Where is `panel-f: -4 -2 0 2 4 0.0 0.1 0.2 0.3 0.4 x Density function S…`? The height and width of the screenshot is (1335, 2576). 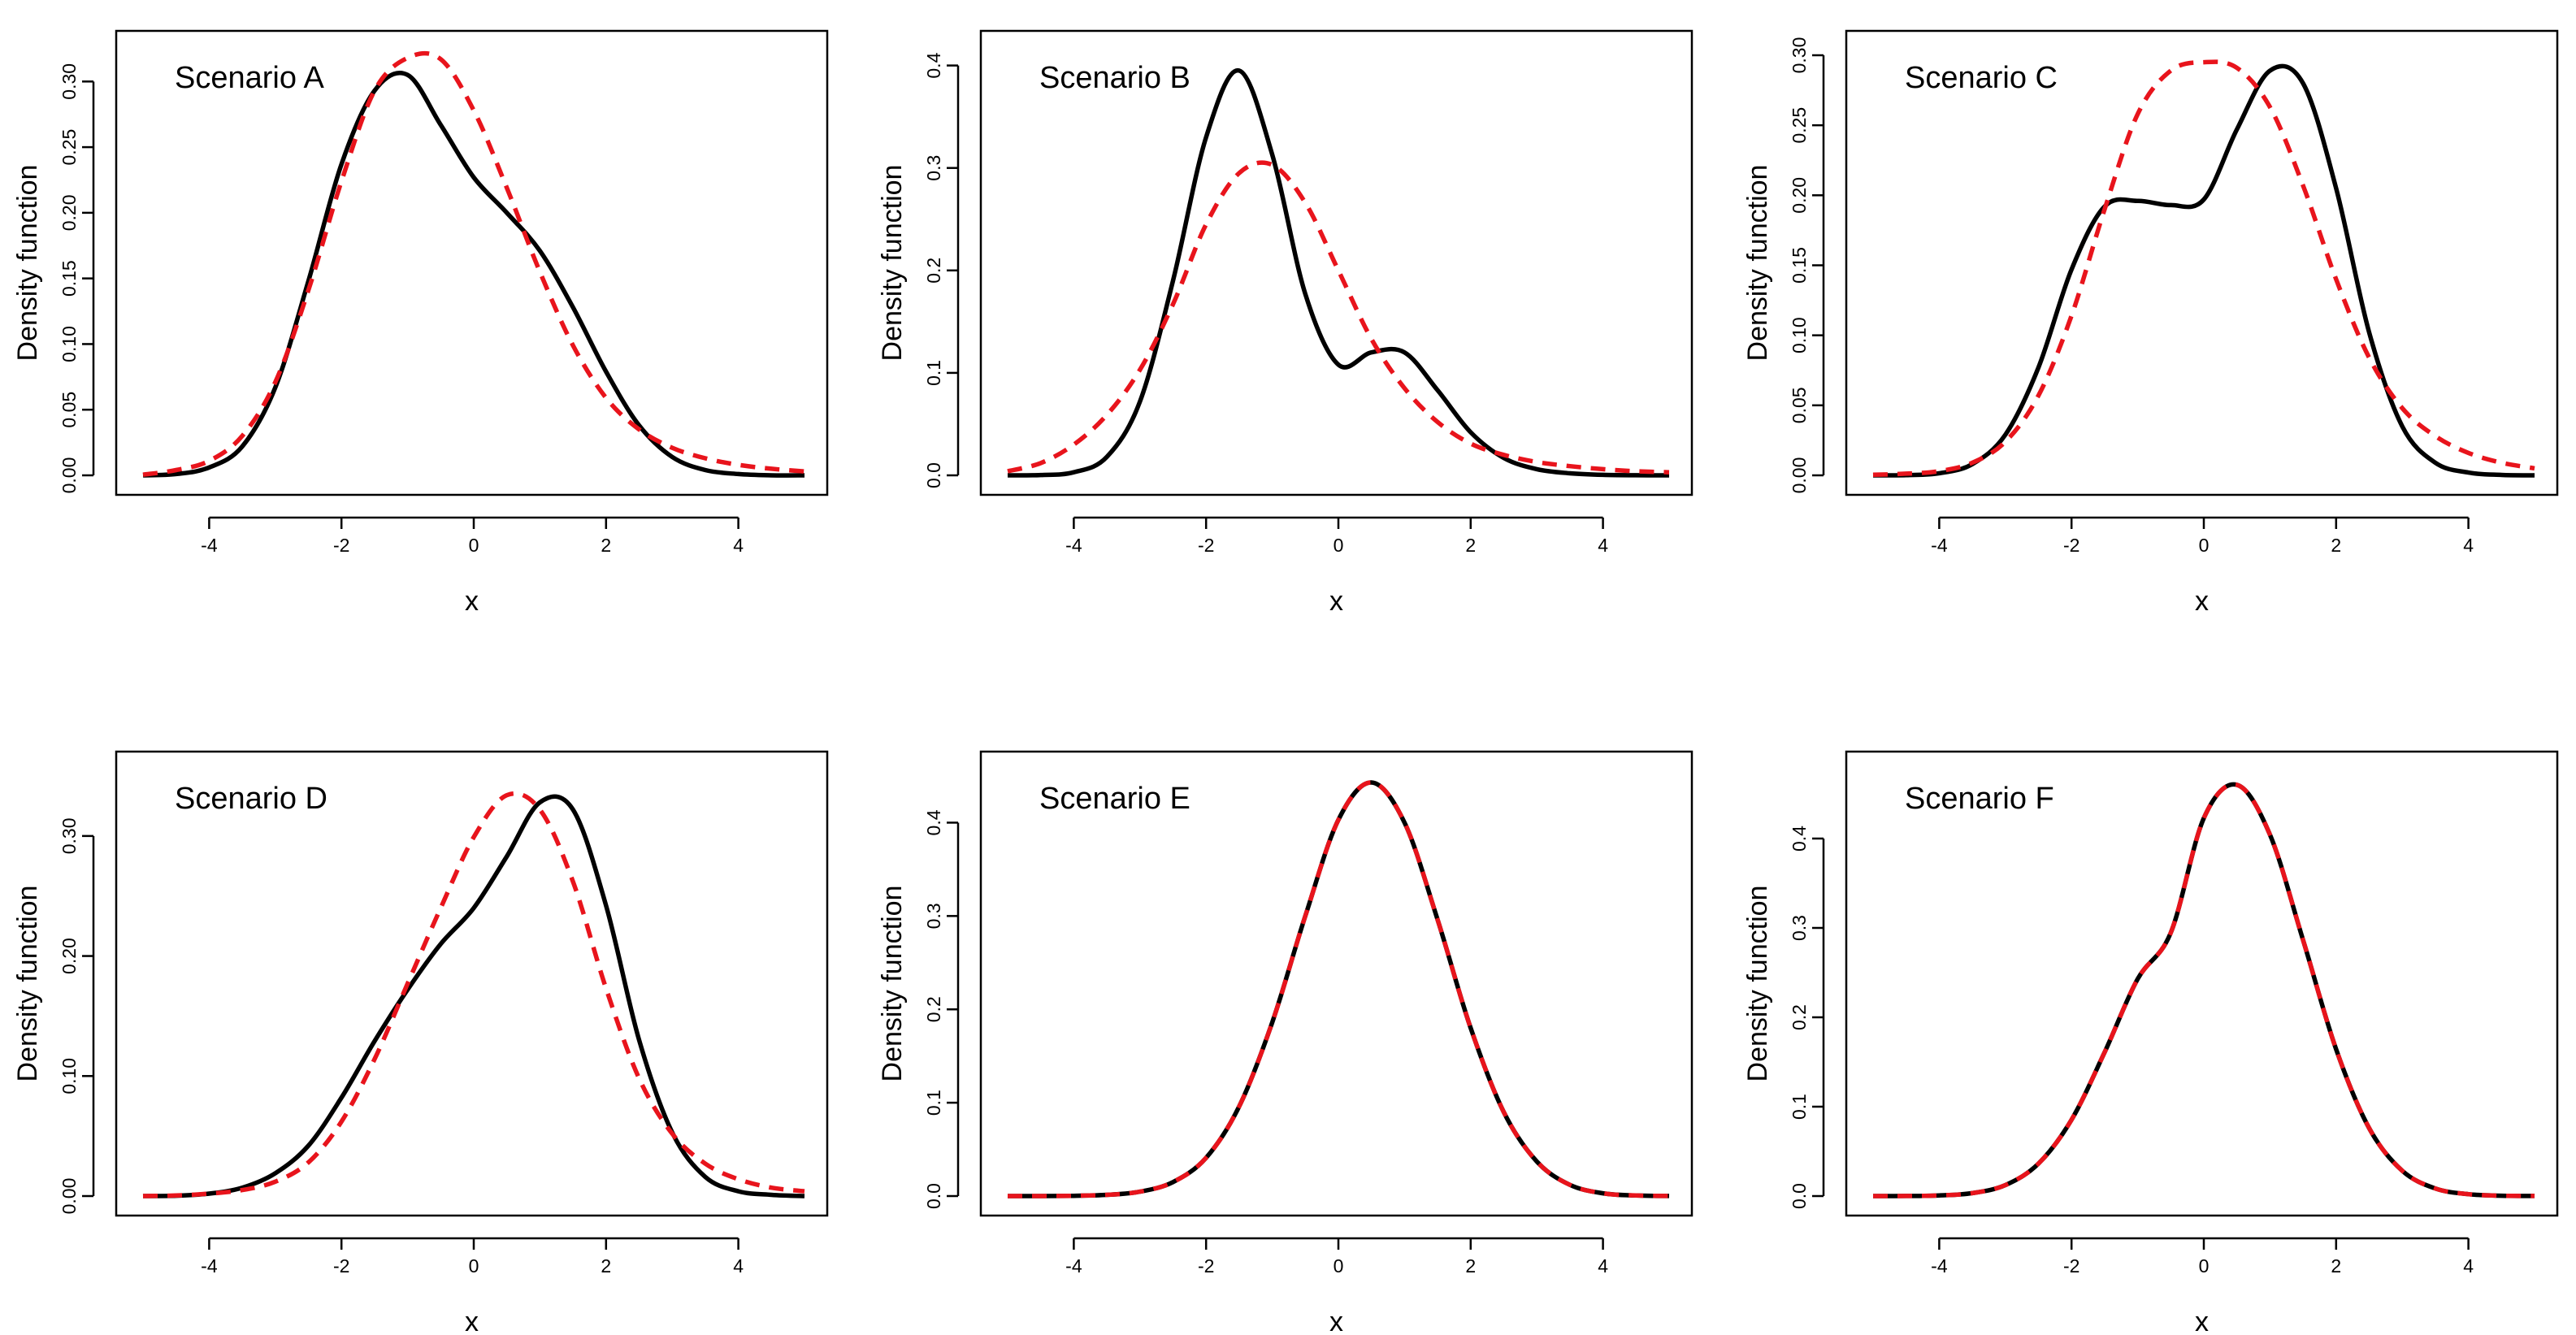 panel-f: -4 -2 0 2 4 0.0 0.1 0.2 0.3 0.4 x Density function S… is located at coordinates (2150, 1042).